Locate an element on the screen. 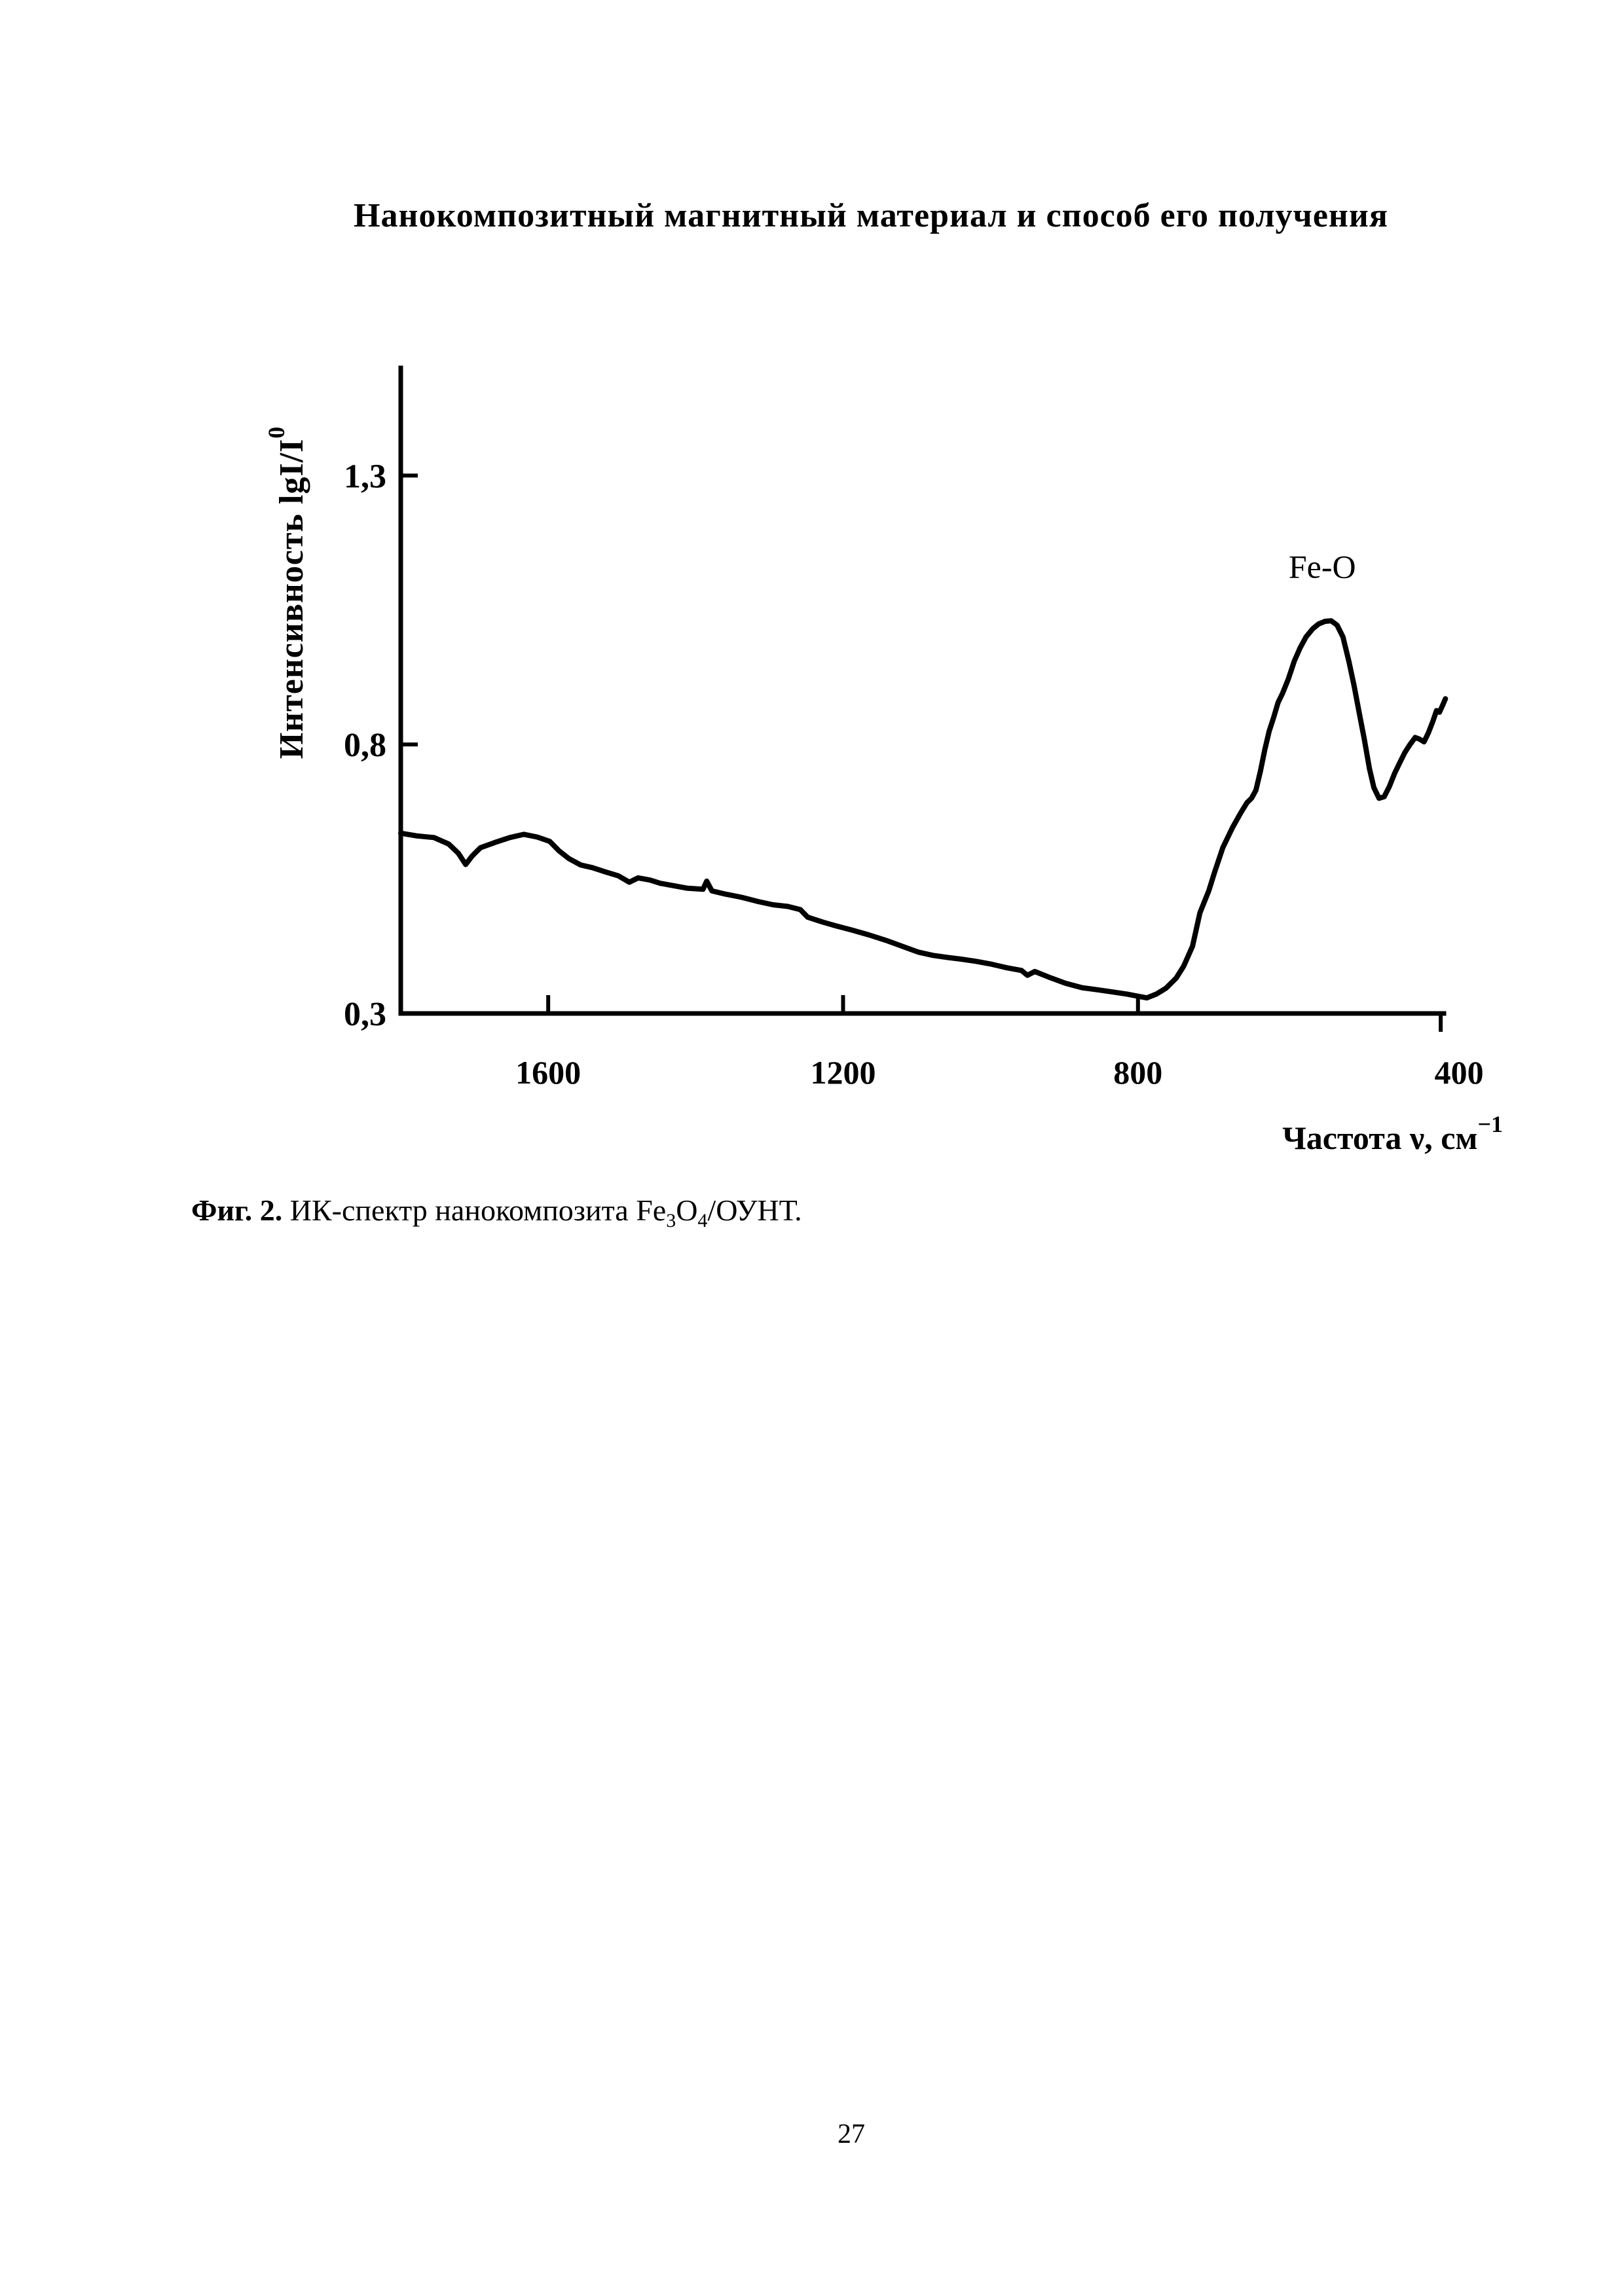 The image size is (1624, 2296). figure-caption-formula-sub4: 4 is located at coordinates (702, 1221).